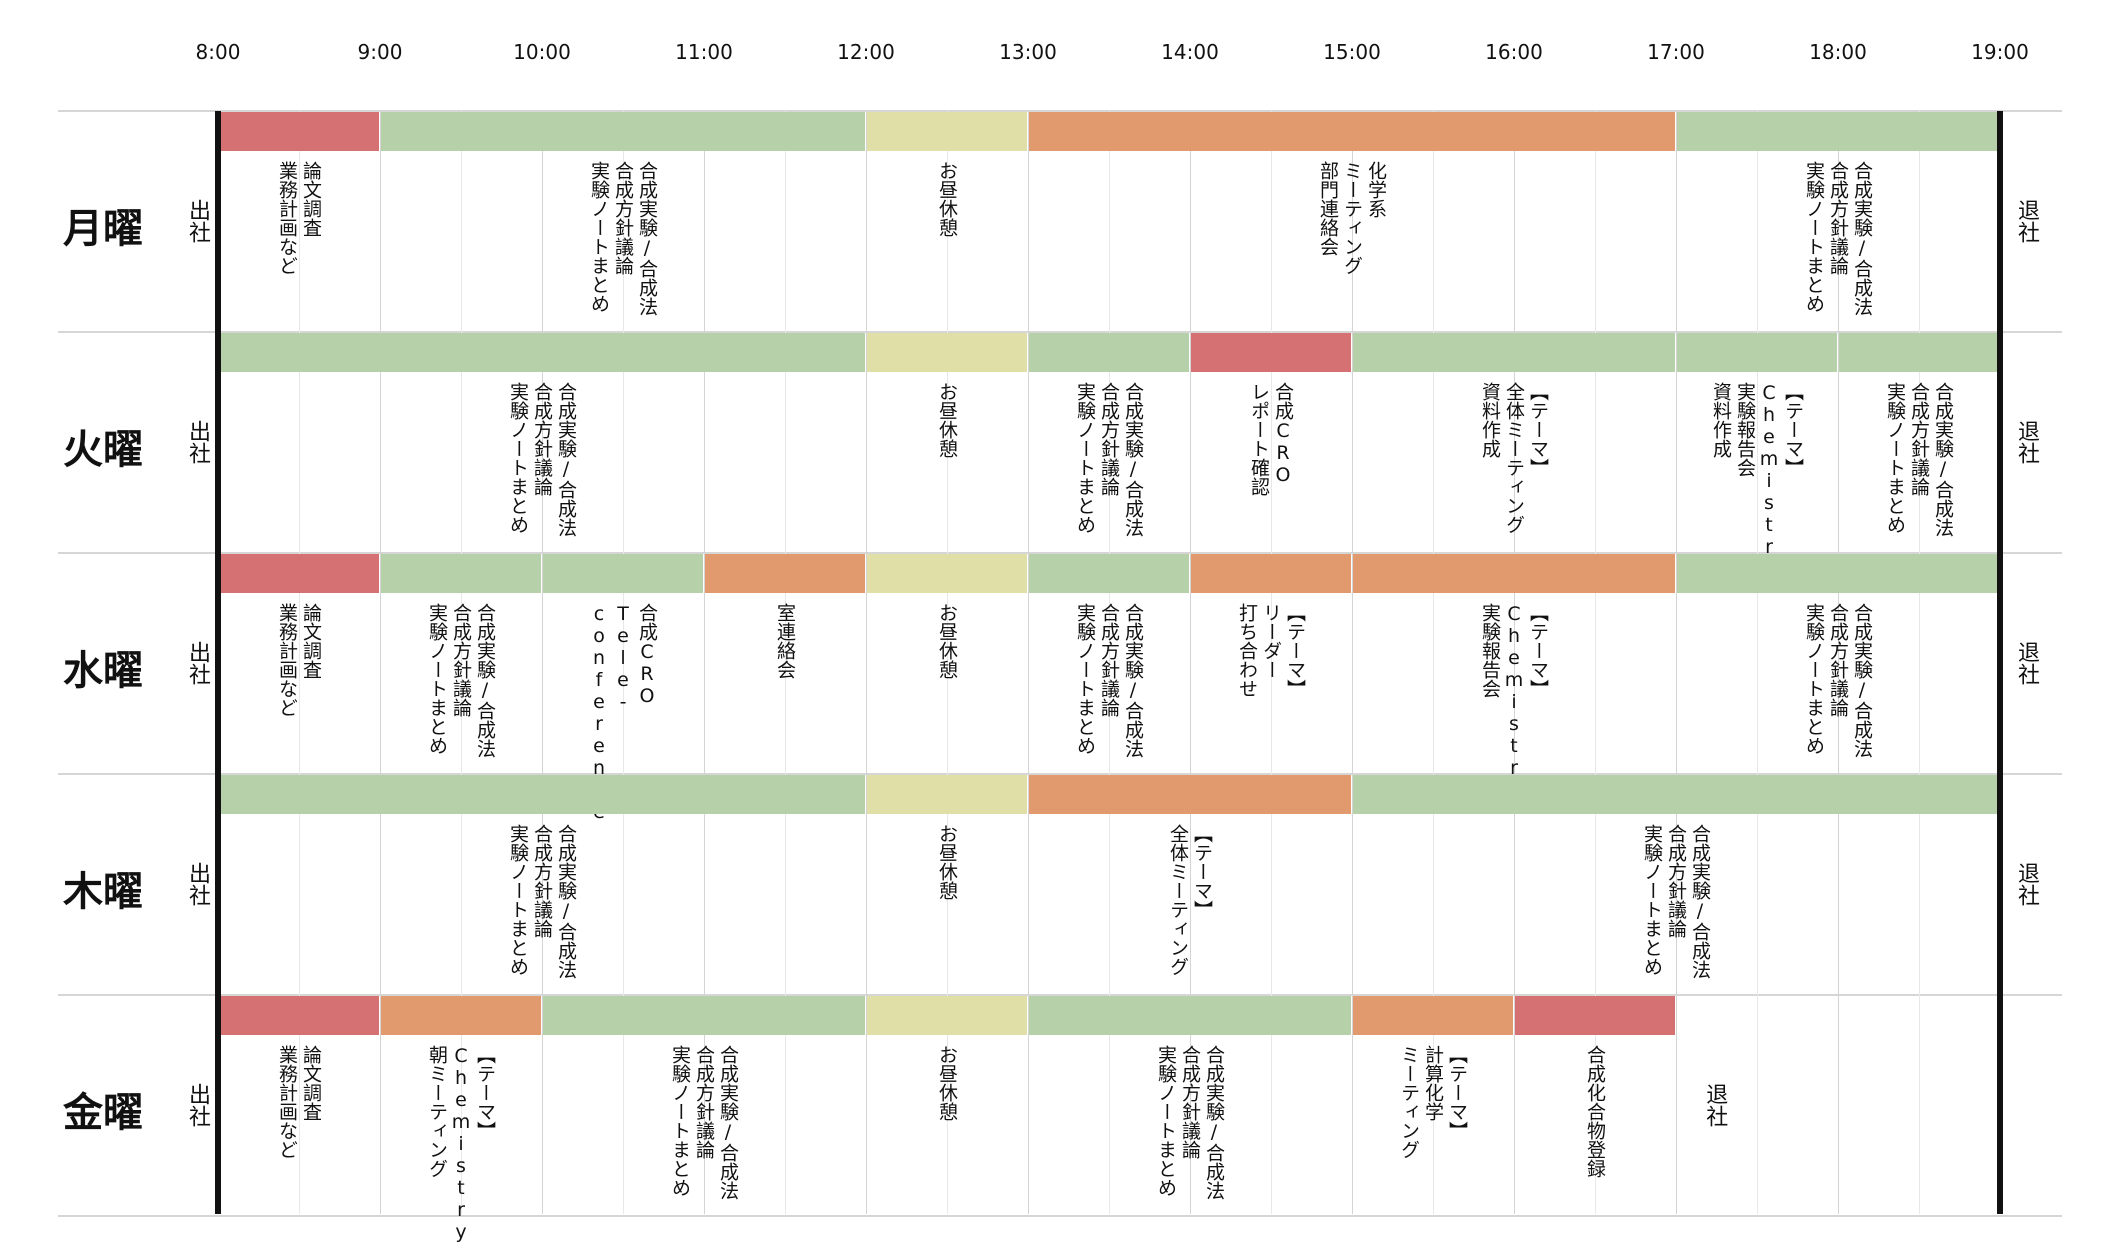 Image resolution: width=2120 pixels, height=1252 pixels. Describe the element at coordinates (103, 671) in the screenshot. I see `day-label: 水曜` at that location.